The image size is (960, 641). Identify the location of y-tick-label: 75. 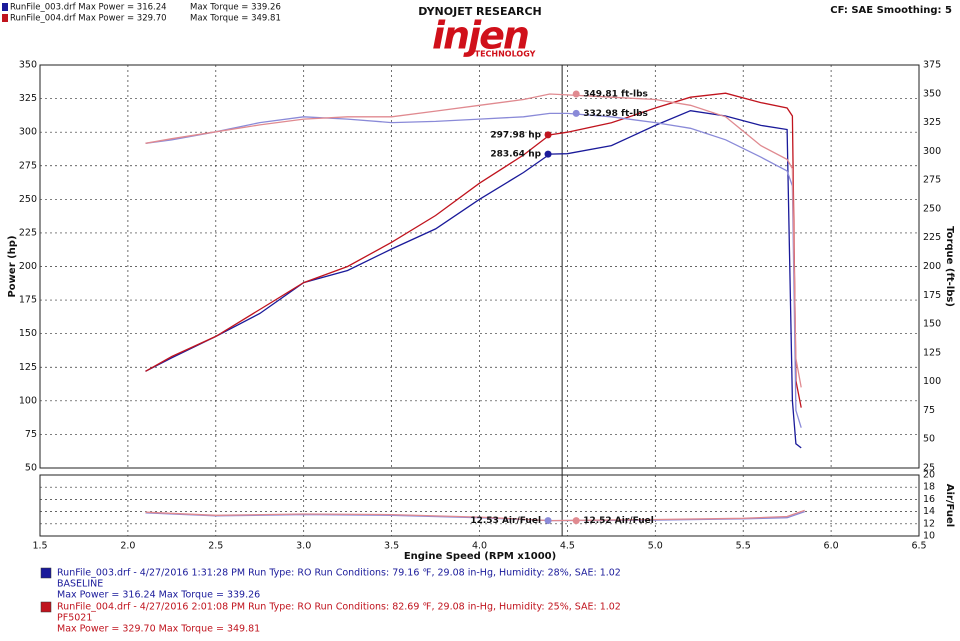
(31, 434).